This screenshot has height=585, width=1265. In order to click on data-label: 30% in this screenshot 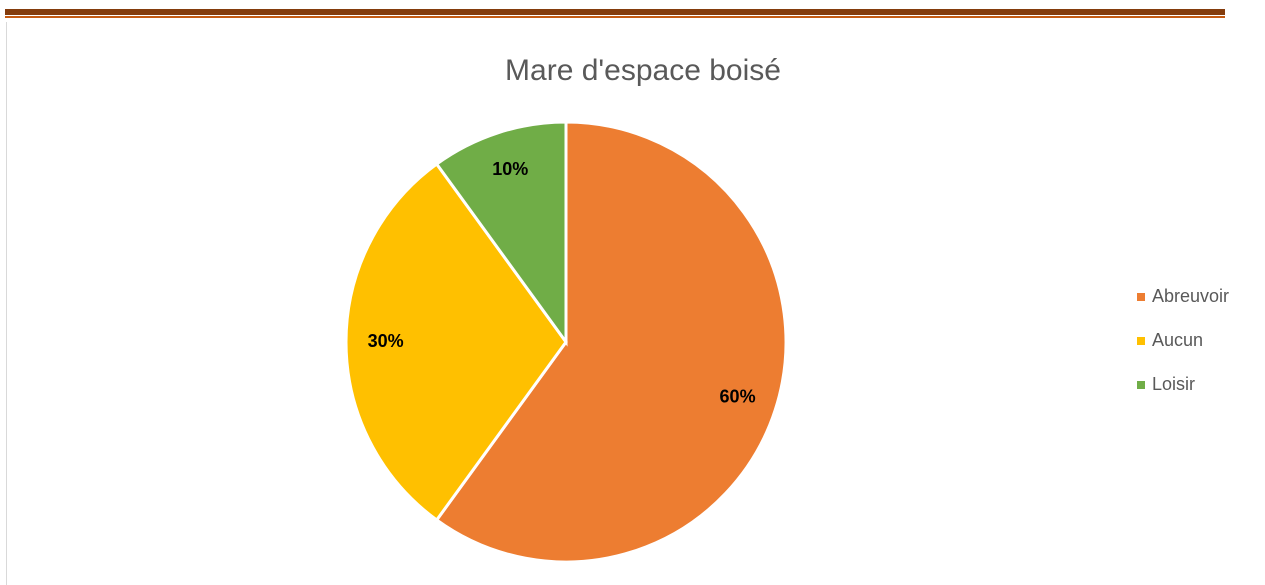, I will do `click(386, 341)`.